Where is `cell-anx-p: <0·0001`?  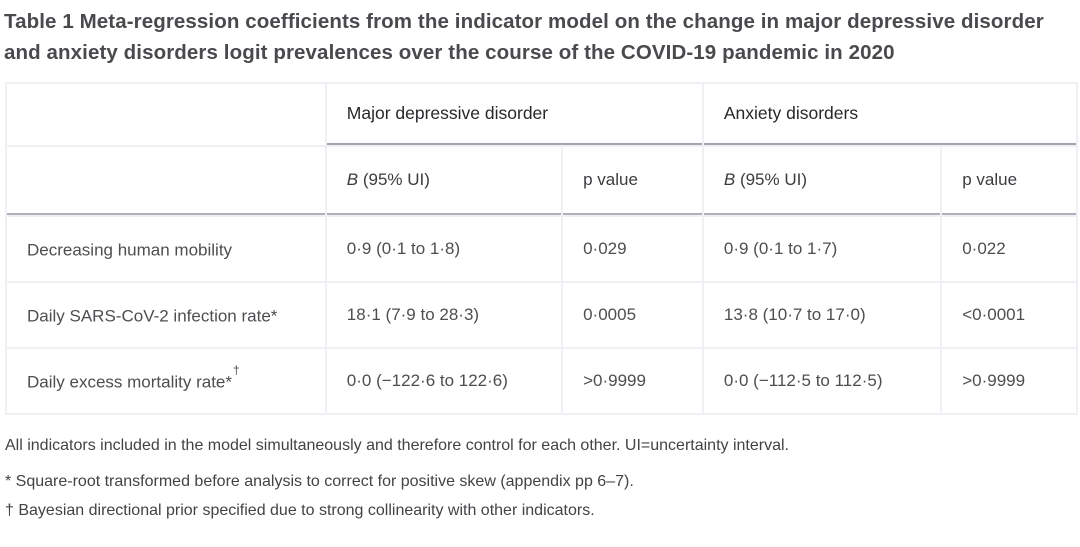 cell-anx-p: <0·0001 is located at coordinates (1009, 315).